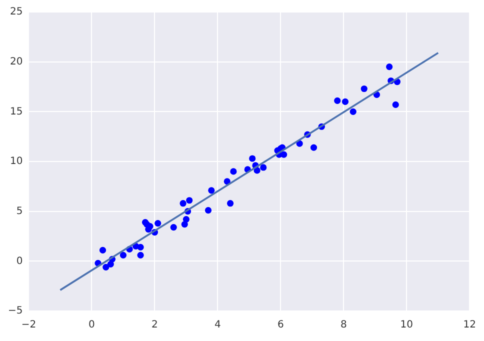 The image size is (484, 341). I want to click on y-tick-label: 10, so click(16, 162).